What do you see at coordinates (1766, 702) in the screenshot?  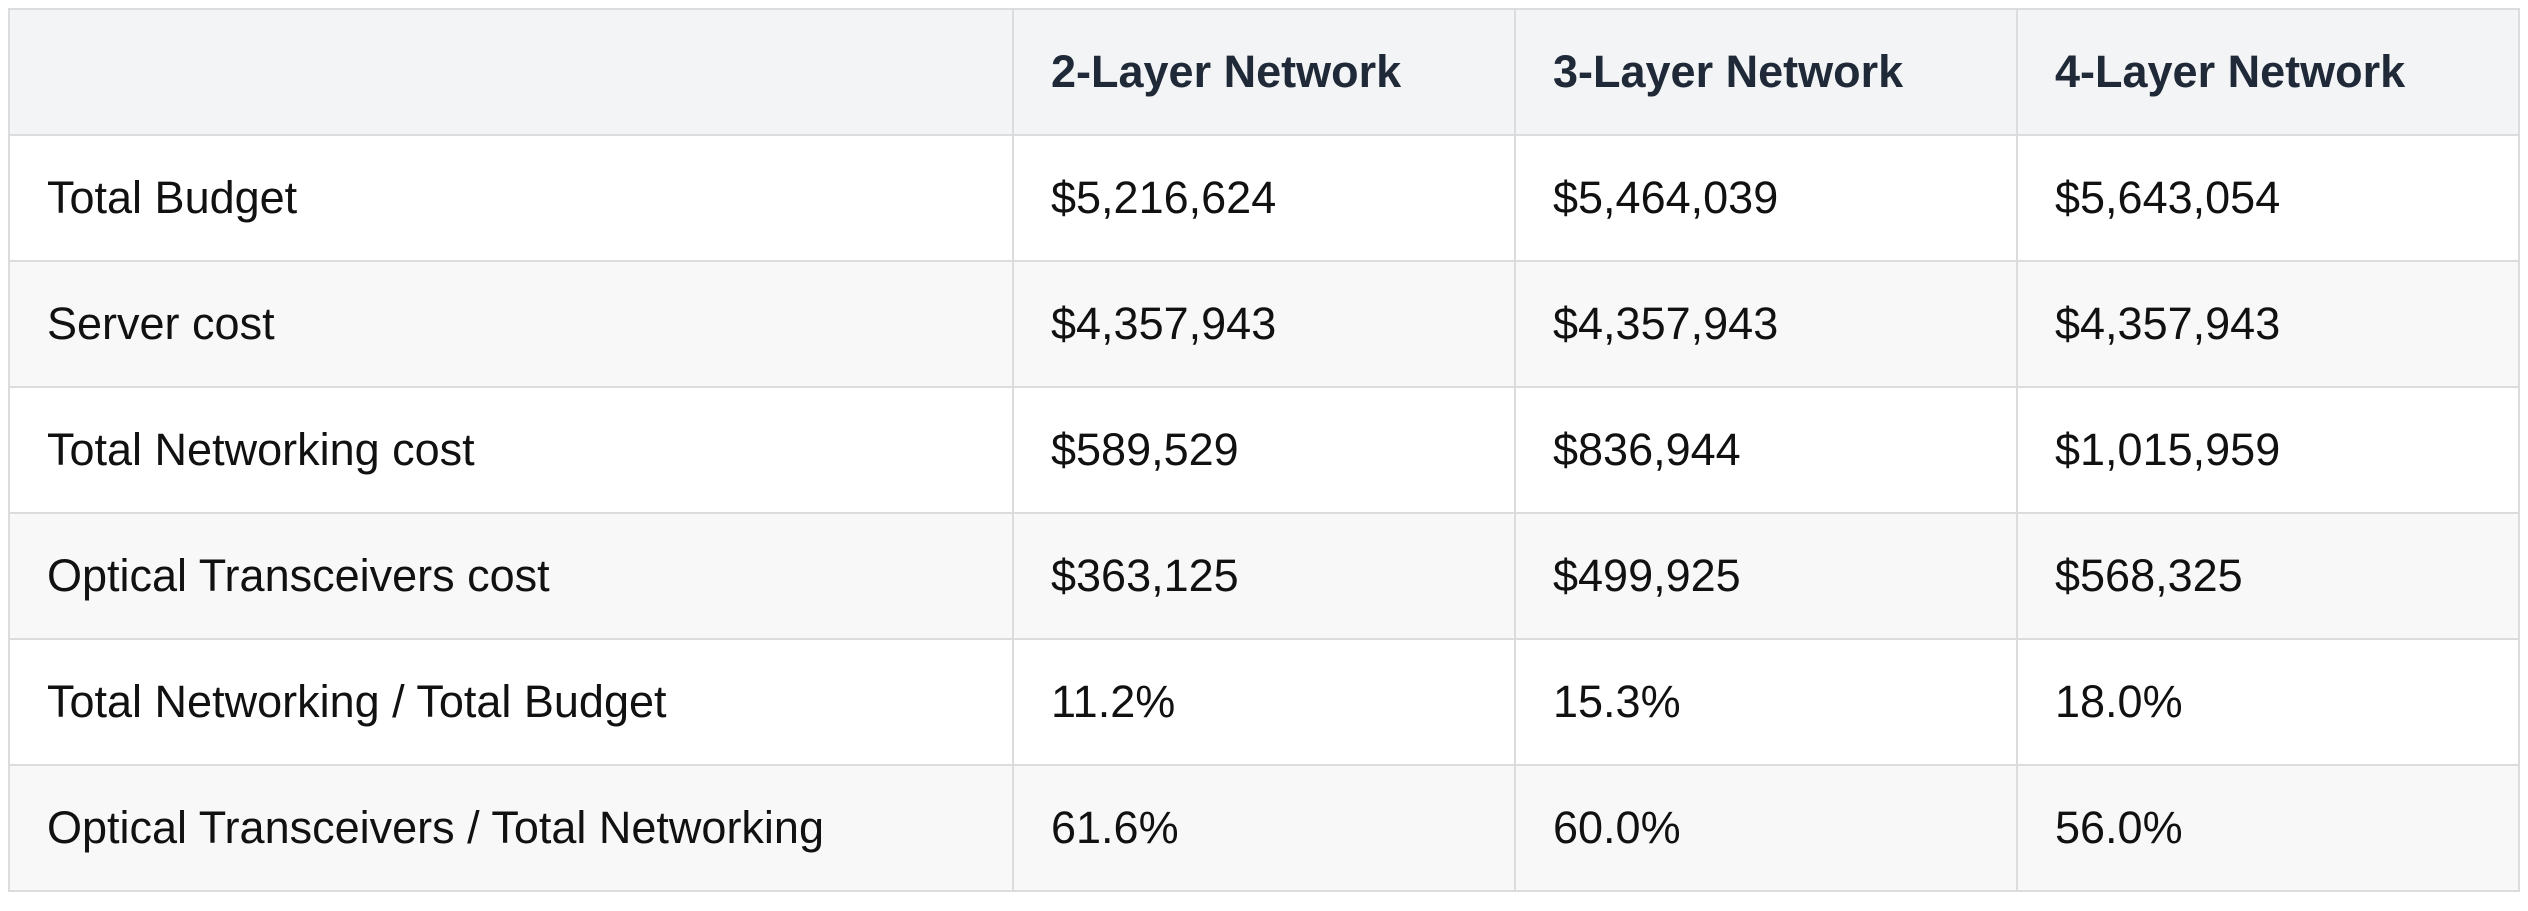 I see `table-cell: 15.3%` at bounding box center [1766, 702].